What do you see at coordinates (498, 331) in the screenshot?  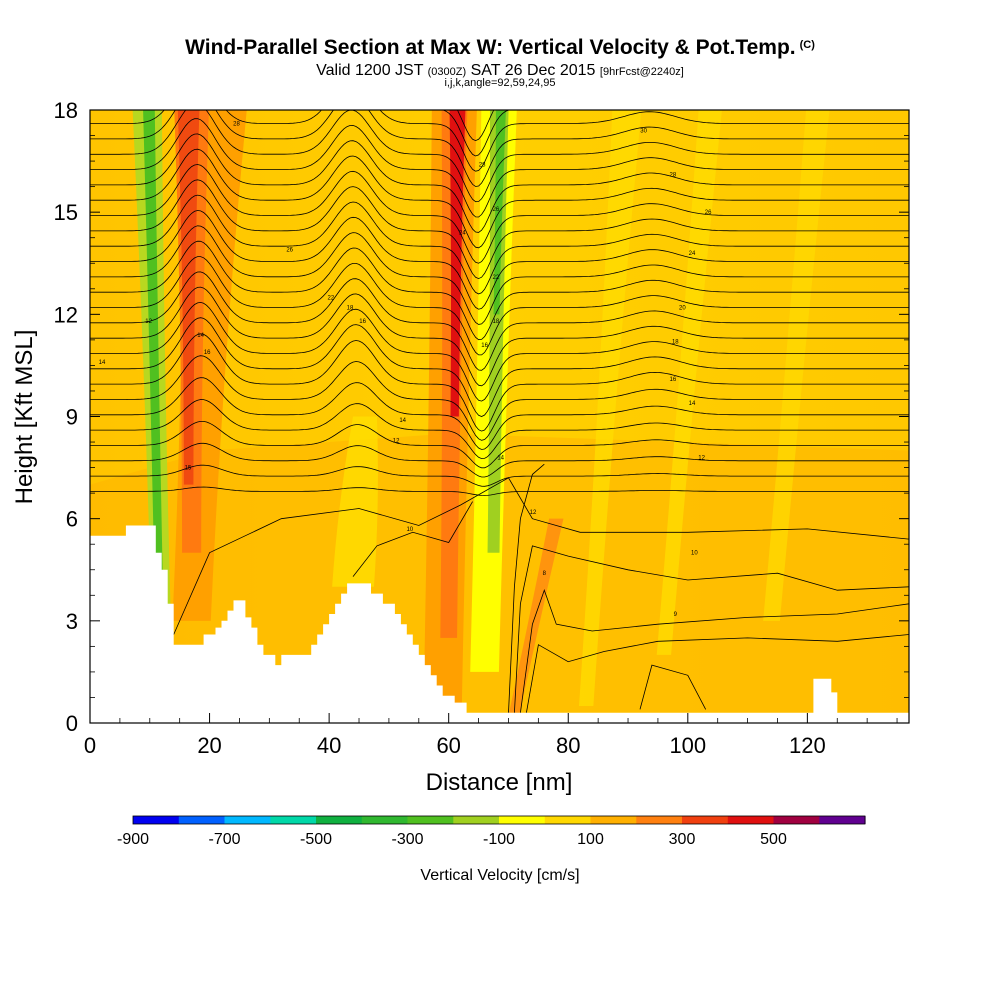 I see `downdraft-2-mid` at bounding box center [498, 331].